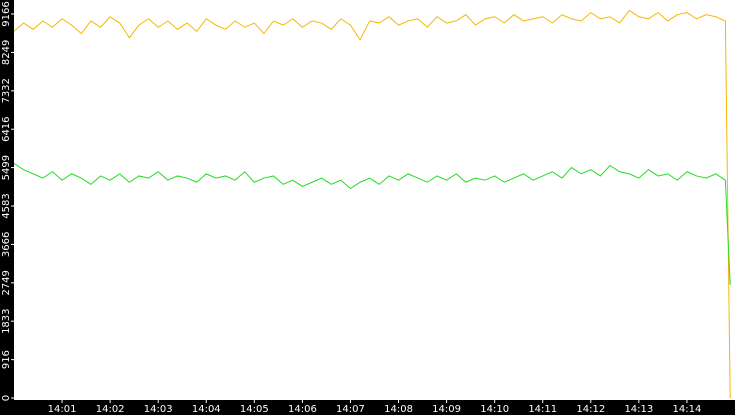  What do you see at coordinates (367, 407) in the screenshot?
I see `x-axis-strip` at bounding box center [367, 407].